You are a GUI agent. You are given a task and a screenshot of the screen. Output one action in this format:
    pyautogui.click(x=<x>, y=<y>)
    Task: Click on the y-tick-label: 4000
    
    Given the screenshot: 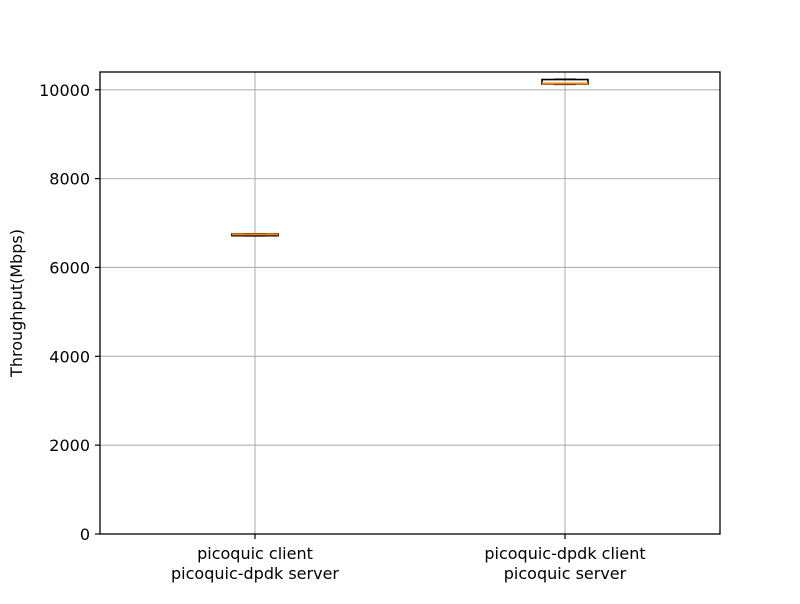 What is the action you would take?
    pyautogui.click(x=69, y=356)
    